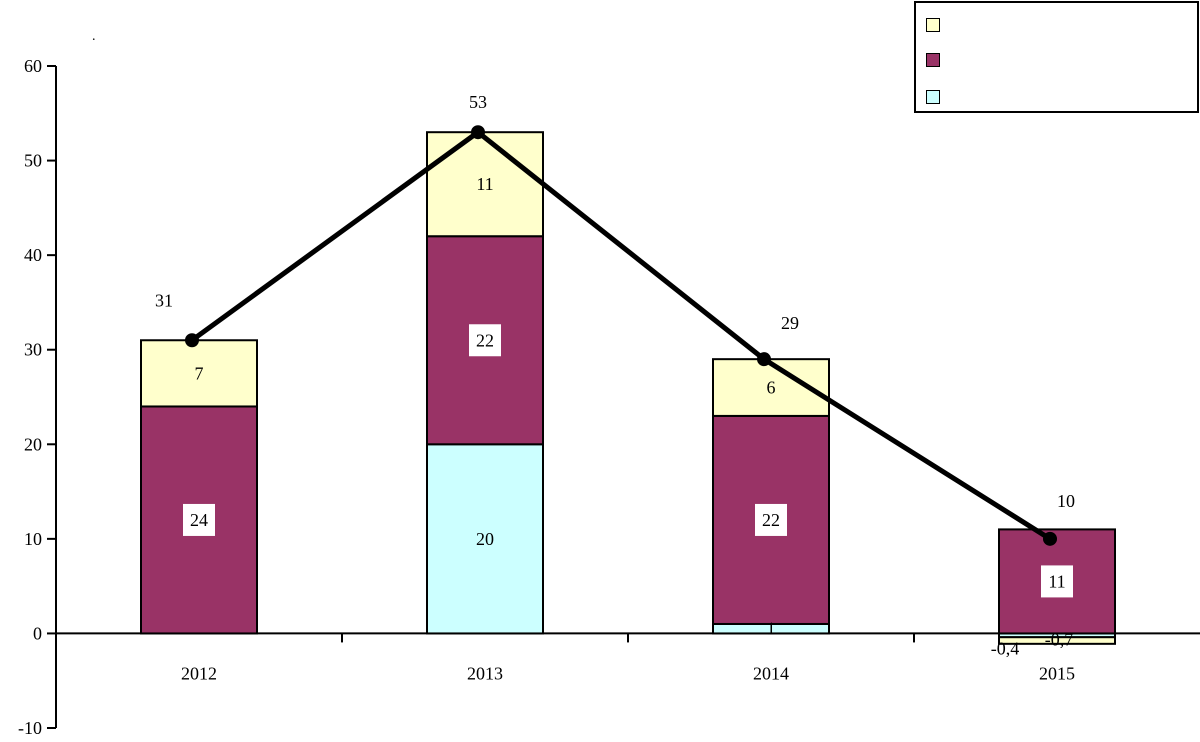 The width and height of the screenshot is (1200, 742). I want to click on total-label: 53, so click(478, 102).